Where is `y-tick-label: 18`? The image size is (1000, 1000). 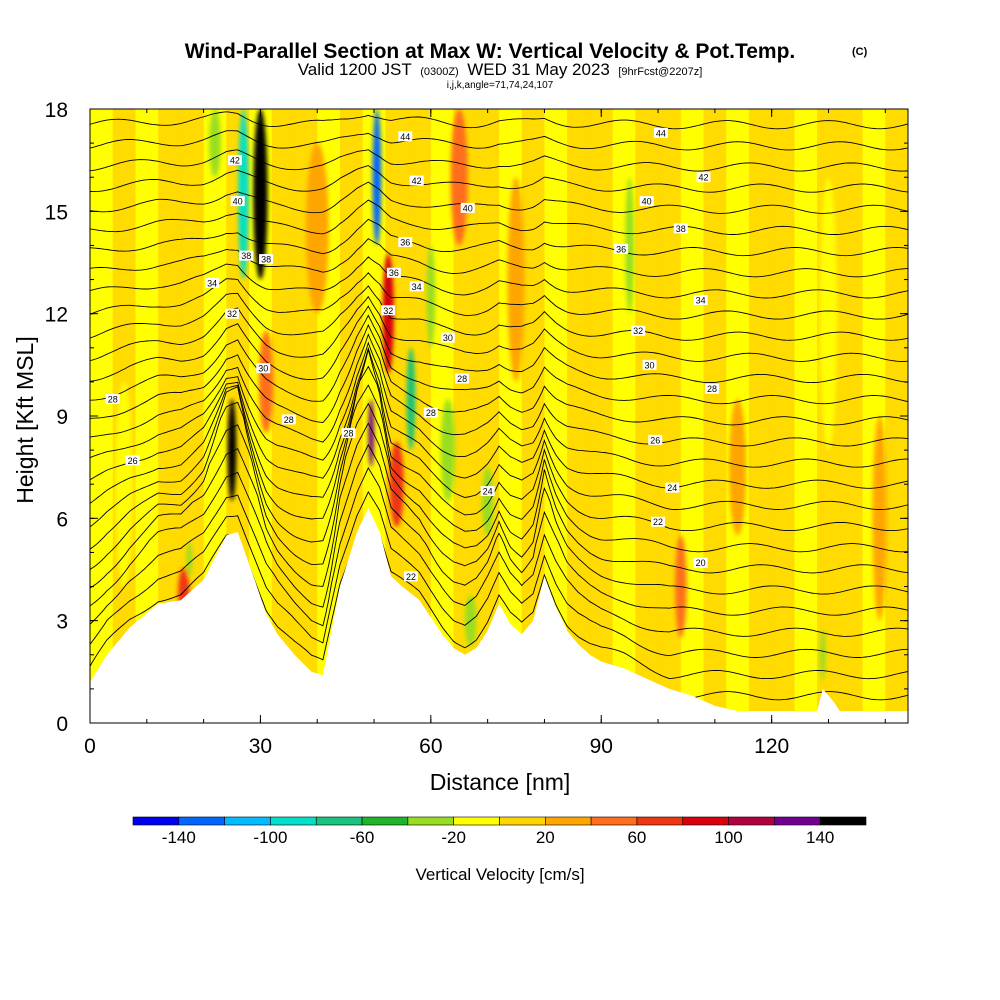
y-tick-label: 18 is located at coordinates (56, 110).